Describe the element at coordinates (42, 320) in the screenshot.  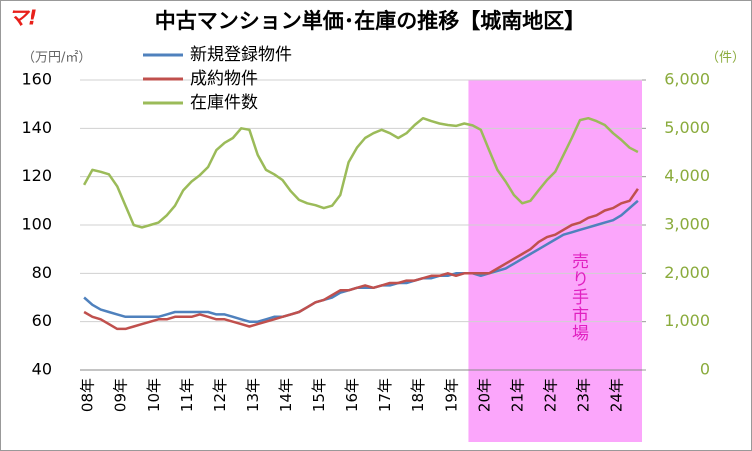
I see `y-tick-label: 60` at that location.